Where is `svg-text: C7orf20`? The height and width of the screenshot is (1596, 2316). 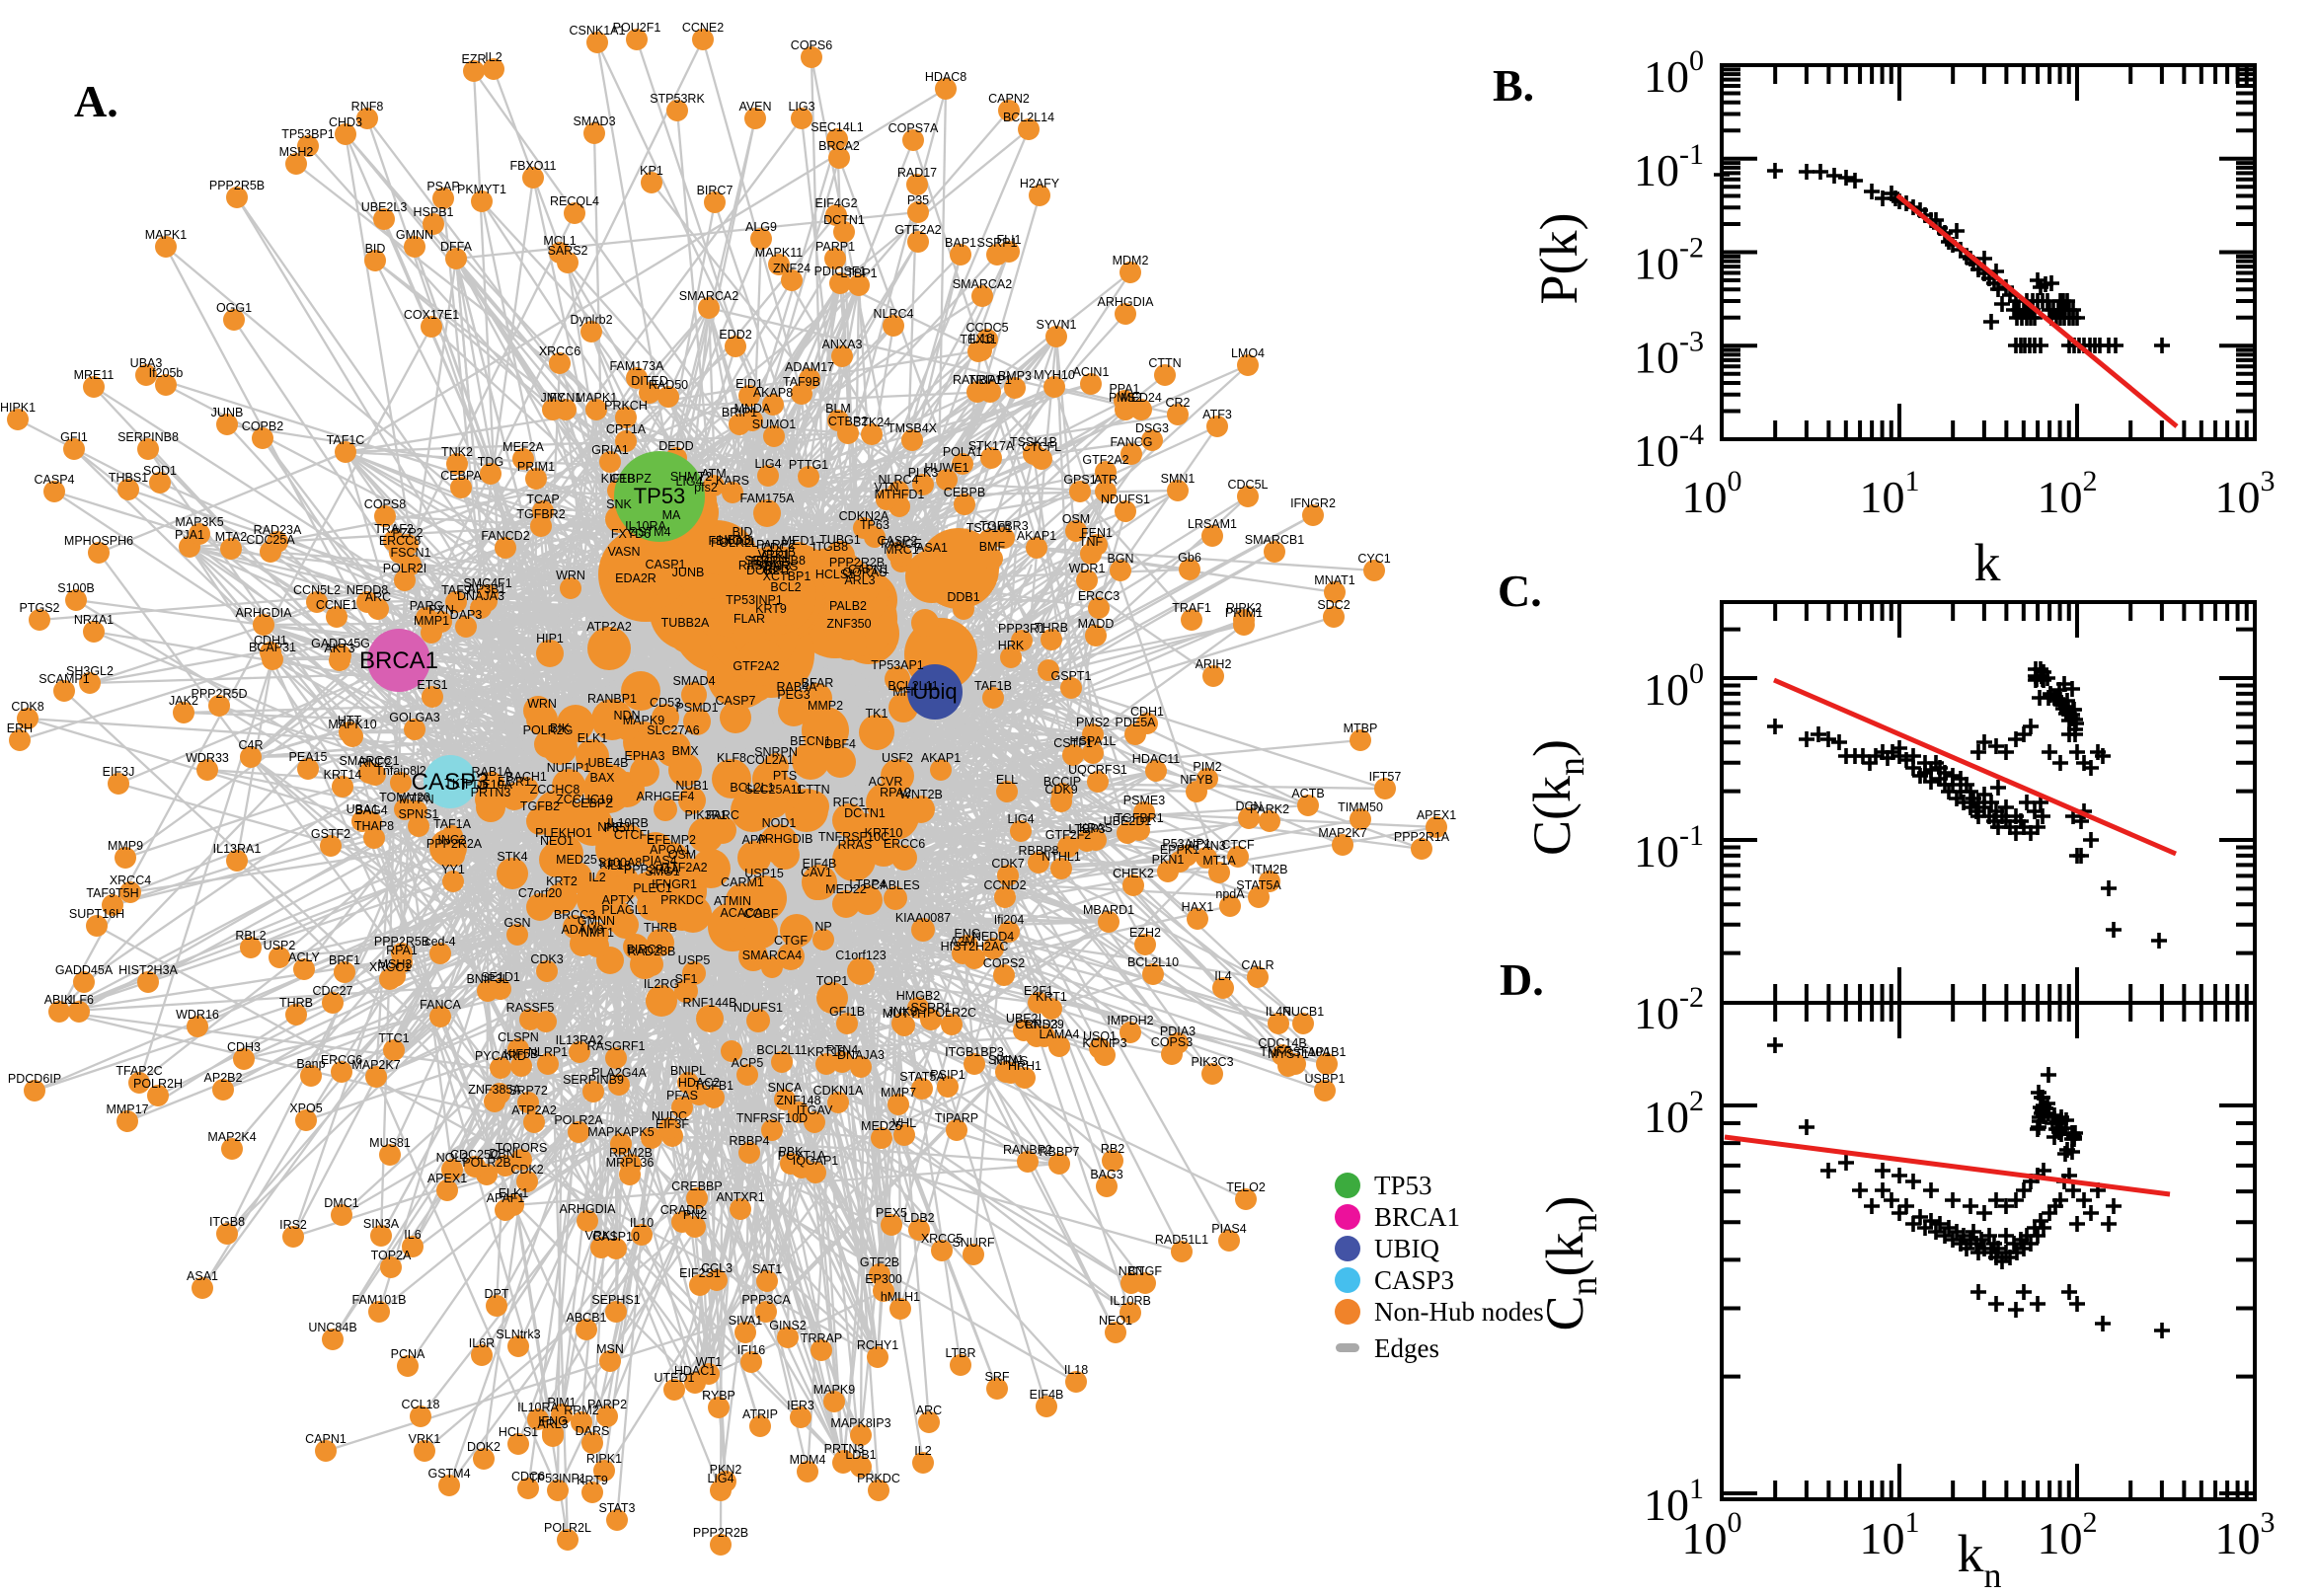 svg-text: C7orf20 is located at coordinates (540, 893).